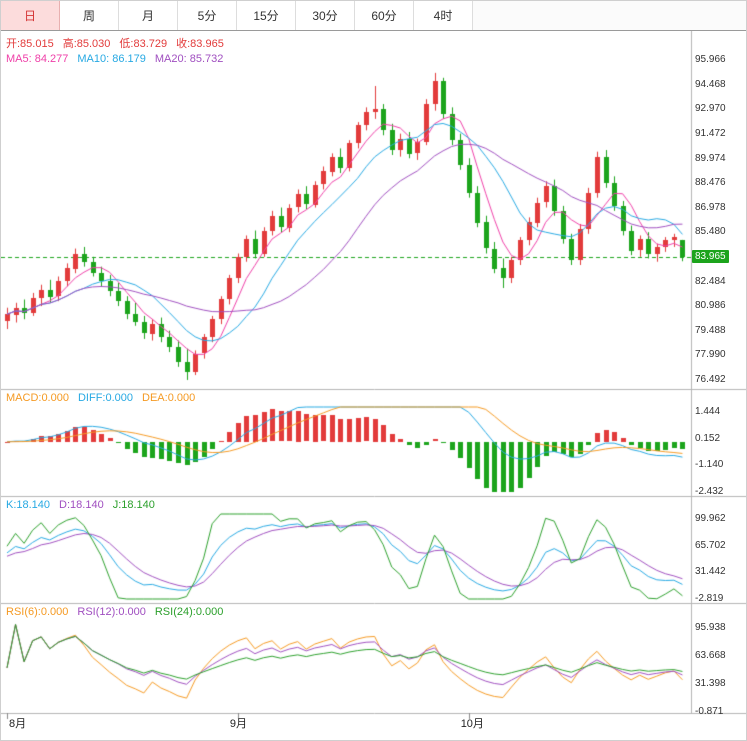 Image resolution: width=747 pixels, height=741 pixels. I want to click on legend-item: MA20: 85.732, so click(189, 59).